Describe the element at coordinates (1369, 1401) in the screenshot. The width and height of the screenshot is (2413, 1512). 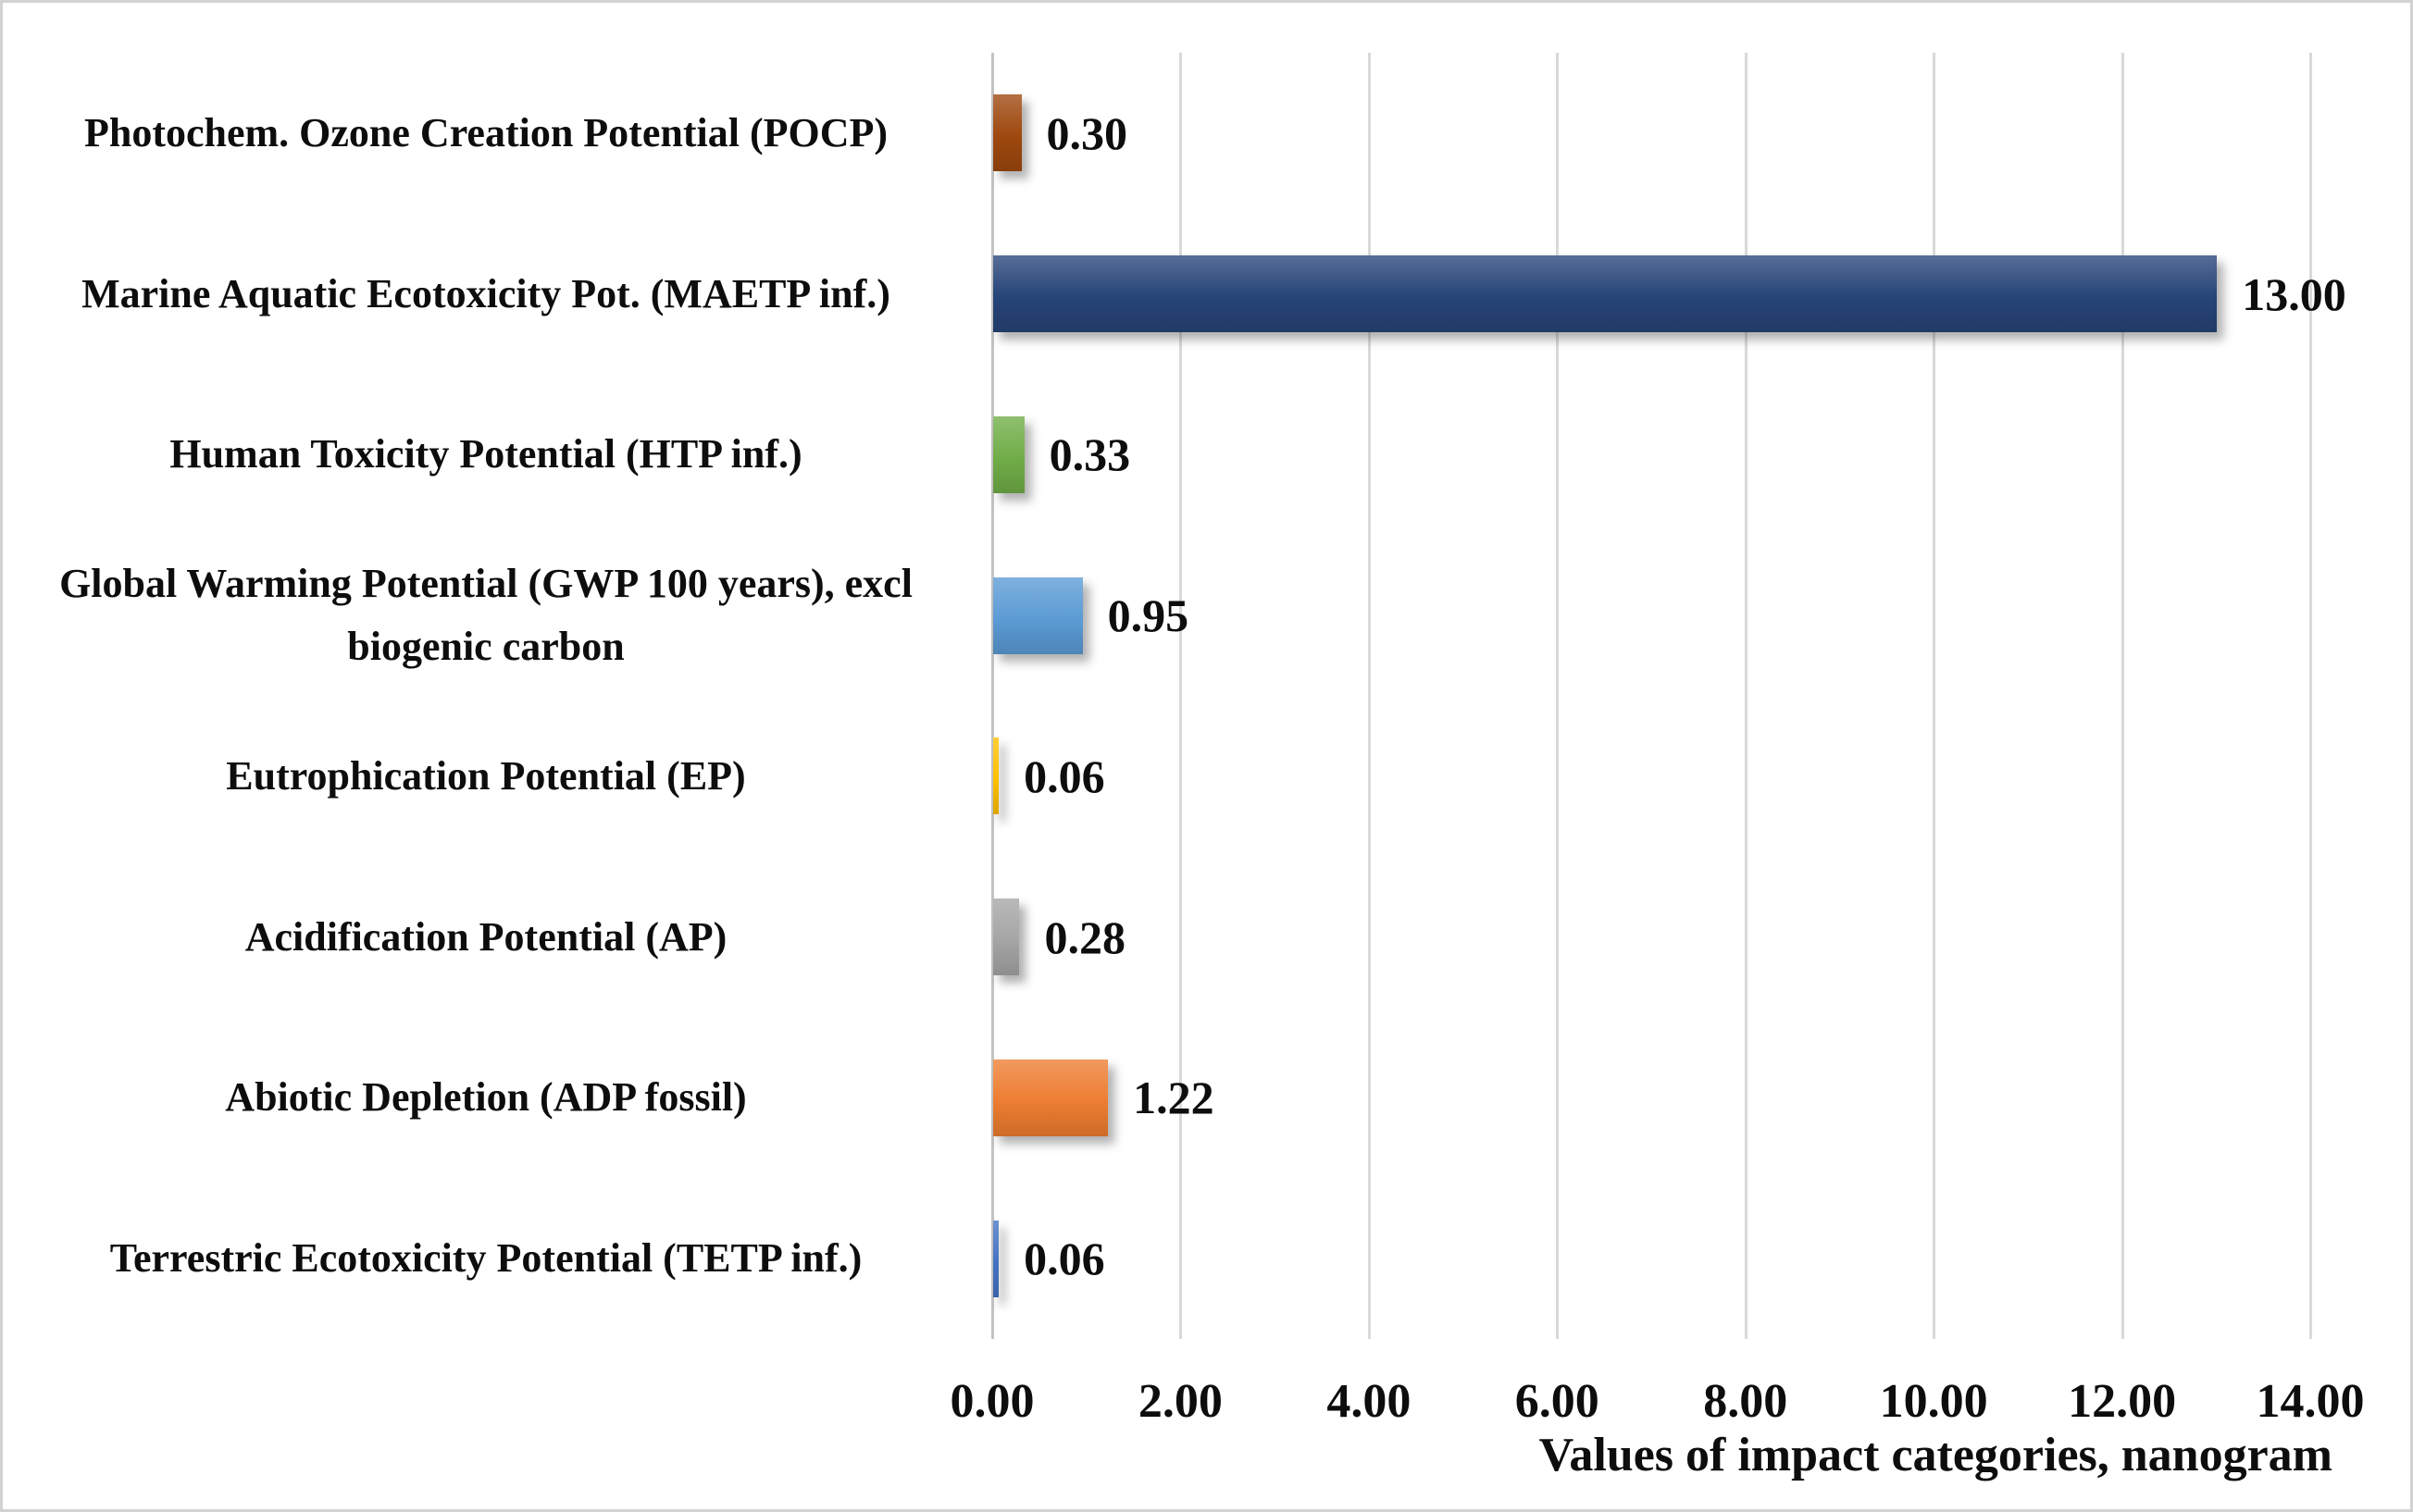
I see `x-tick-label: 4.00` at that location.